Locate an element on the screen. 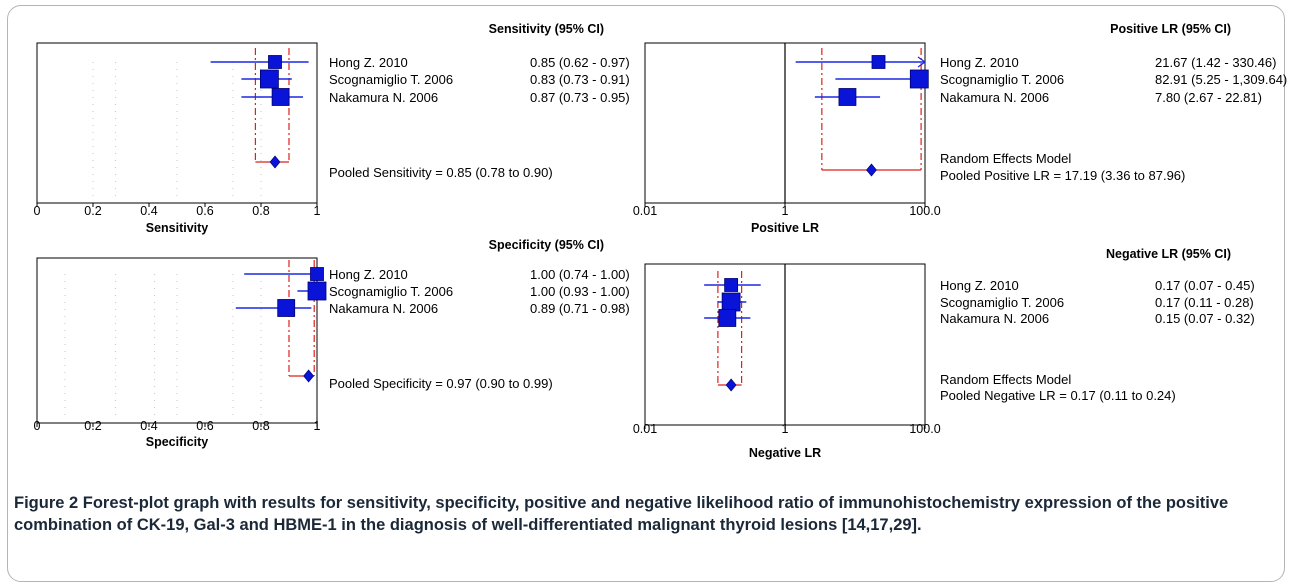 Image resolution: width=1292 pixels, height=585 pixels. panel-2-study-3-name: Nakamura N. 2006 is located at coordinates (994, 97).